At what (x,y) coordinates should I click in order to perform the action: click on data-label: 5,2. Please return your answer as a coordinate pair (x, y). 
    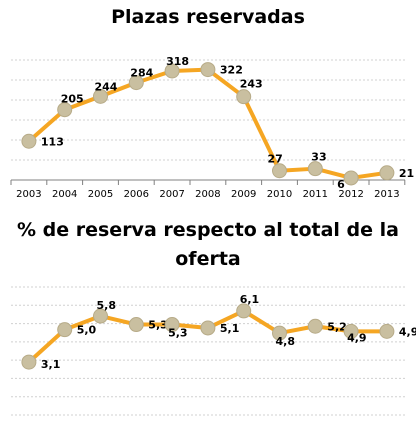
    Looking at the image, I should click on (337, 326).